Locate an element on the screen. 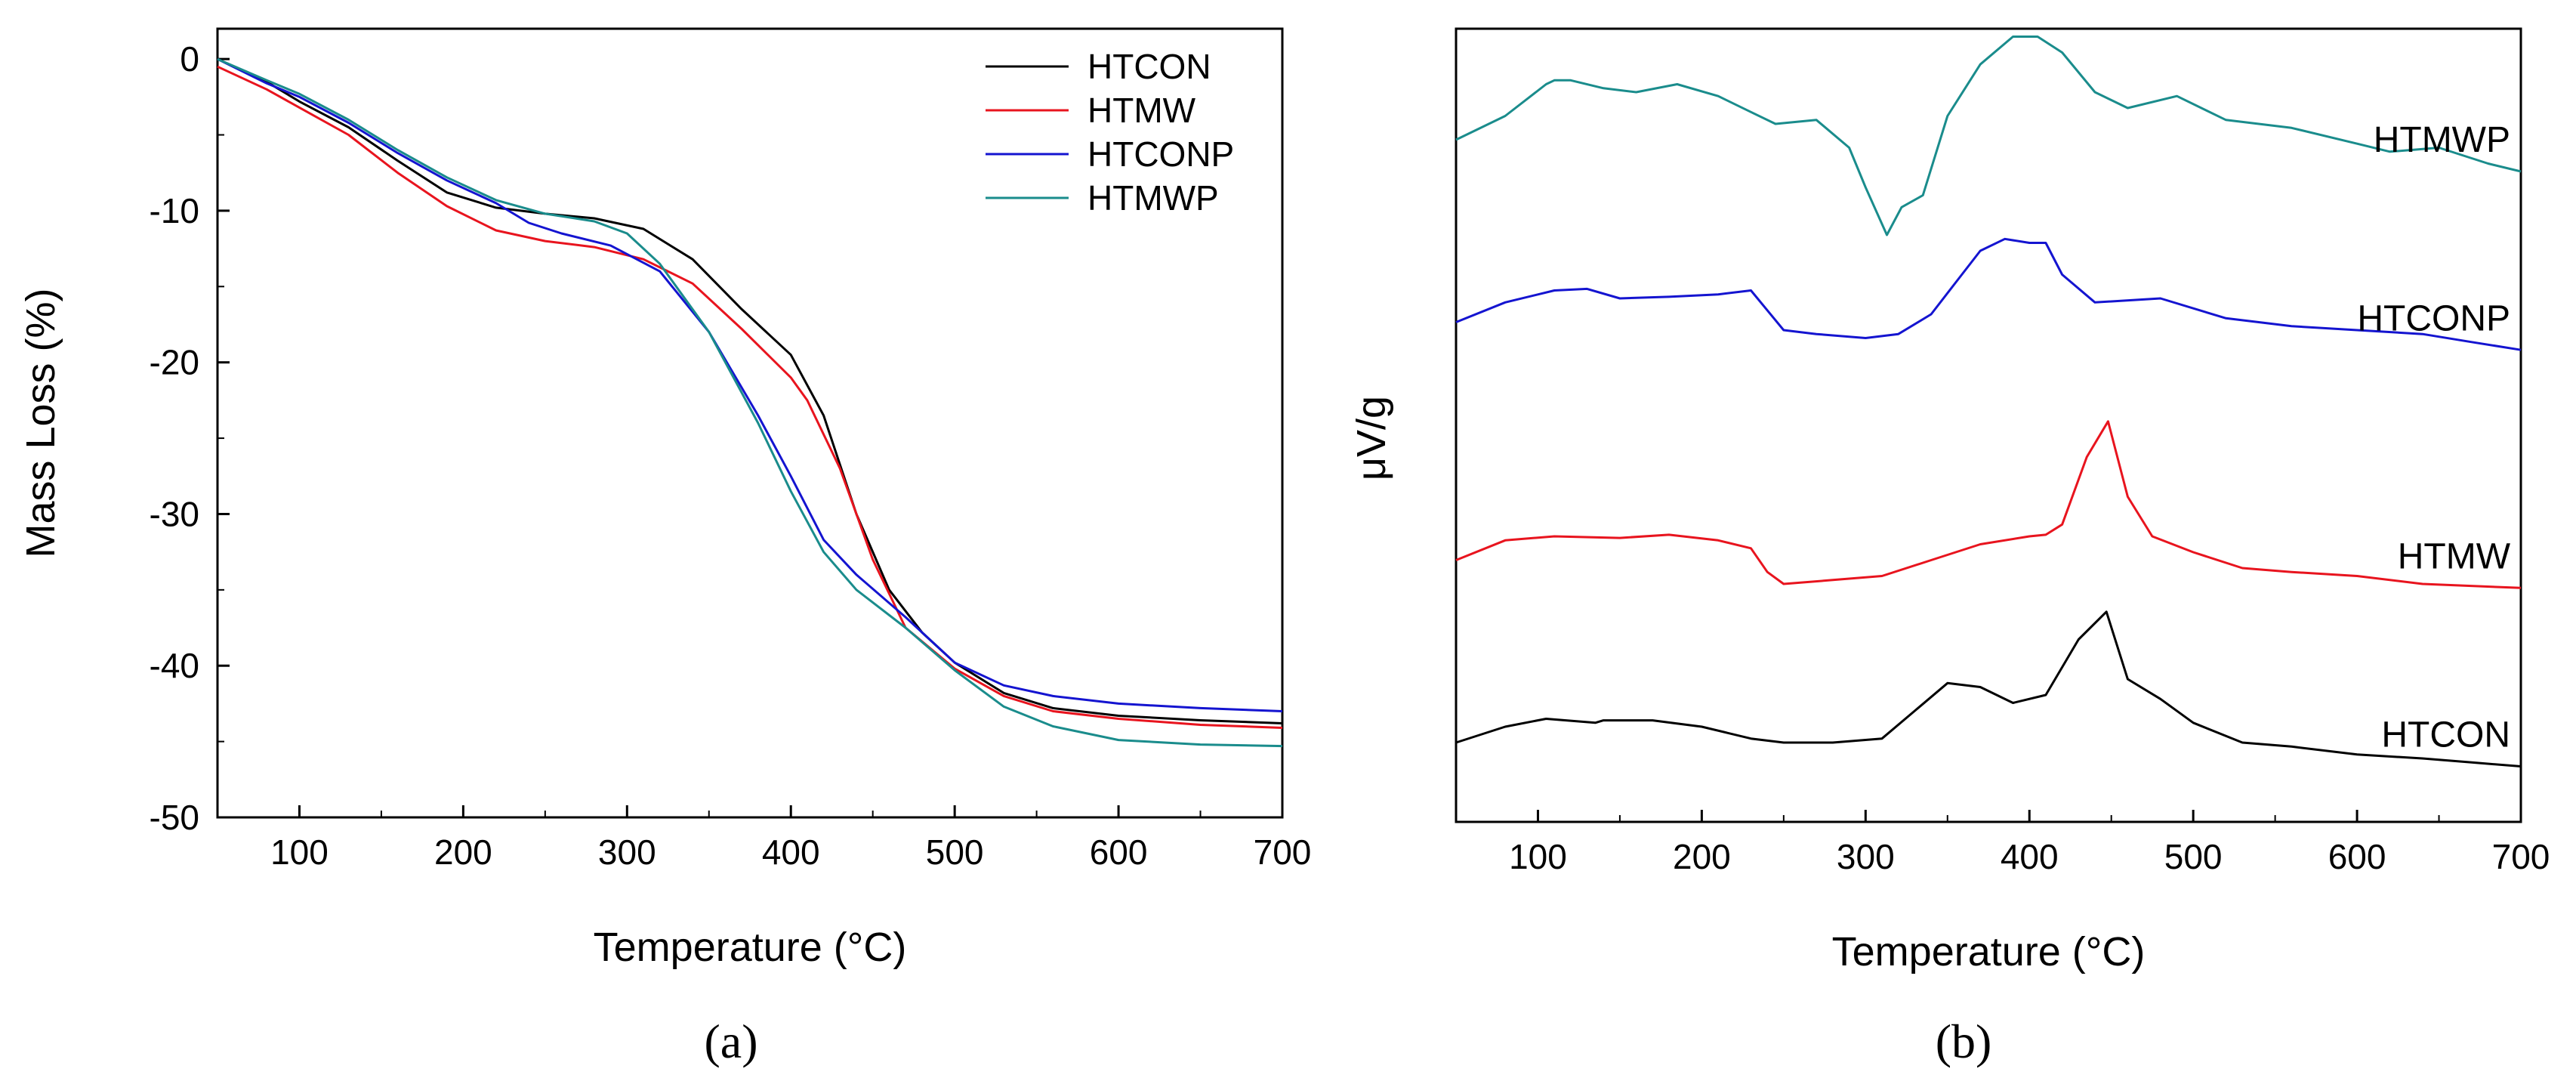  panel-a-x-tick-label: 100 is located at coordinates (299, 852).